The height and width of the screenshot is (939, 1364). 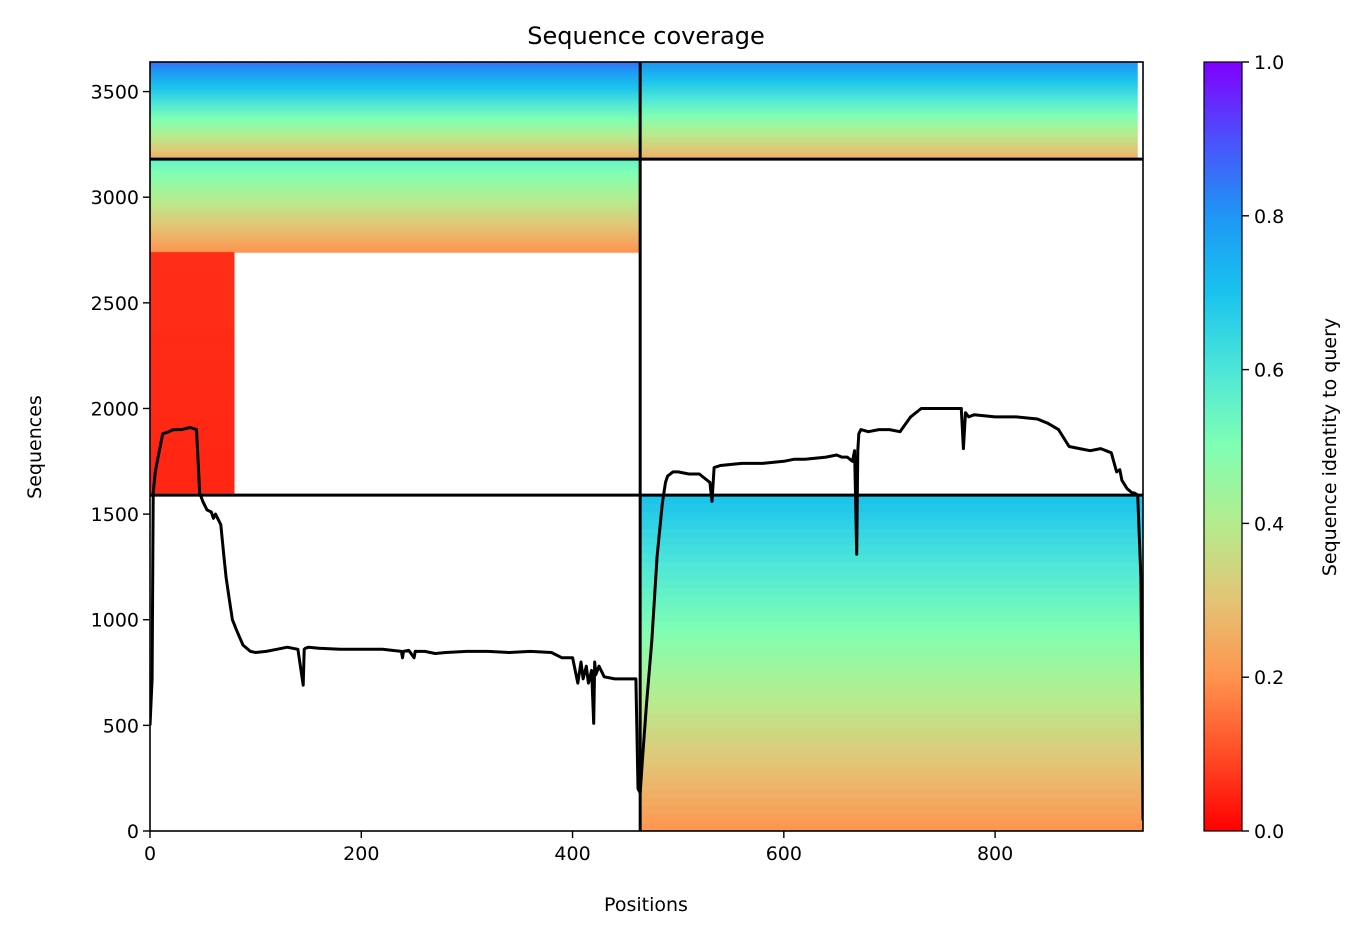 I want to click on colorbar-tick-label: 0.4, so click(x=1269, y=524).